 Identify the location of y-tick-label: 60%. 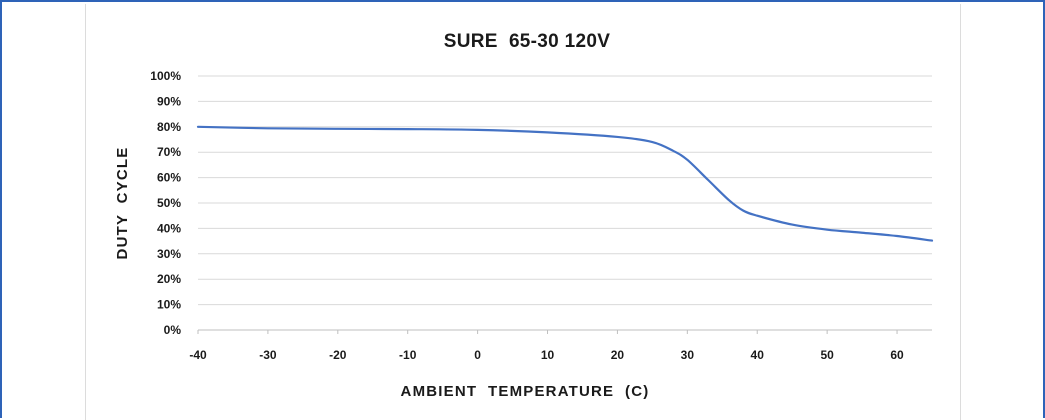
(169, 178).